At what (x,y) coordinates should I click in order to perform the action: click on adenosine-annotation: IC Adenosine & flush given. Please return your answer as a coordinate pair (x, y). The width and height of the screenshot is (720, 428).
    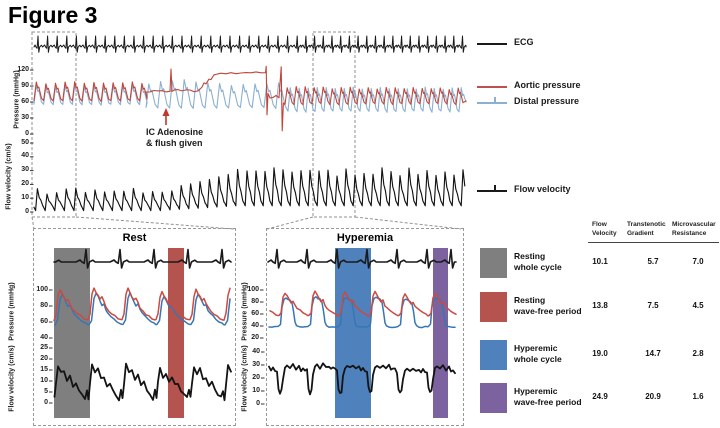
    Looking at the image, I should click on (174, 138).